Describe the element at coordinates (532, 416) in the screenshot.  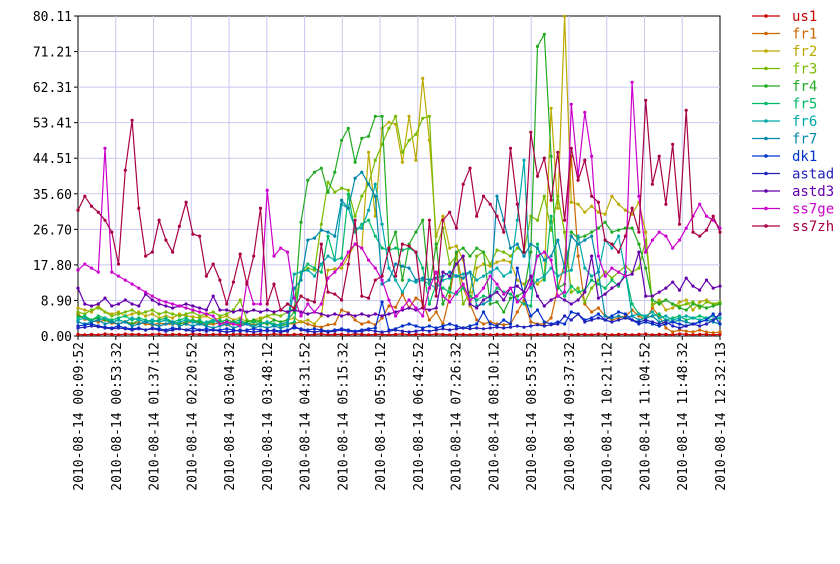
I see `x-tick-label: 2010-08-14 08:53:52` at that location.